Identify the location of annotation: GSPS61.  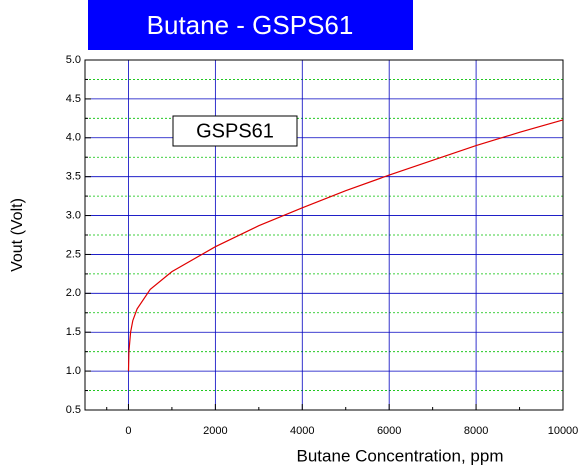
(235, 131).